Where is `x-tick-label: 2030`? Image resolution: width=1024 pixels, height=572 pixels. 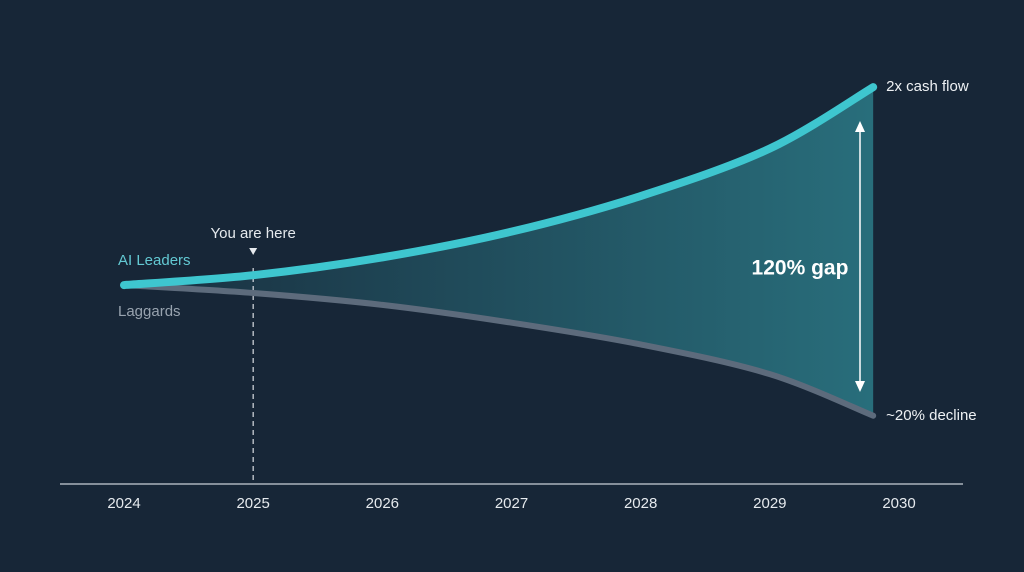
x-tick-label: 2030 is located at coordinates (898, 503).